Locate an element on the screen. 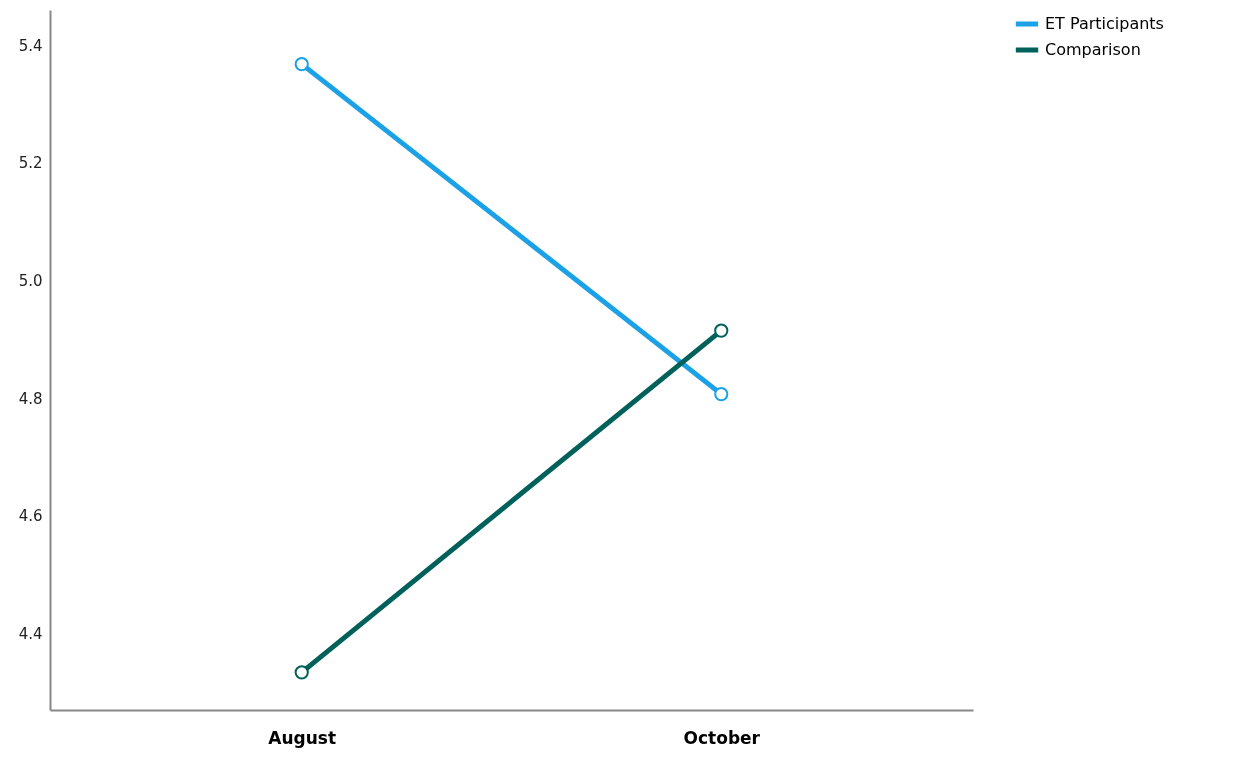 This screenshot has width=1241, height=764. y-tick-label: 5.0 is located at coordinates (30, 281).